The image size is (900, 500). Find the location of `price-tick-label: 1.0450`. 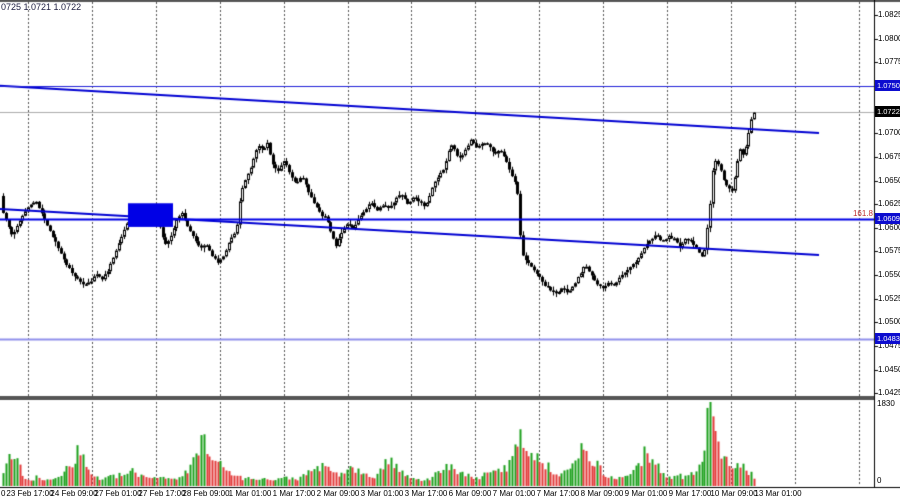

price-tick-label: 1.0450 is located at coordinates (889, 369).